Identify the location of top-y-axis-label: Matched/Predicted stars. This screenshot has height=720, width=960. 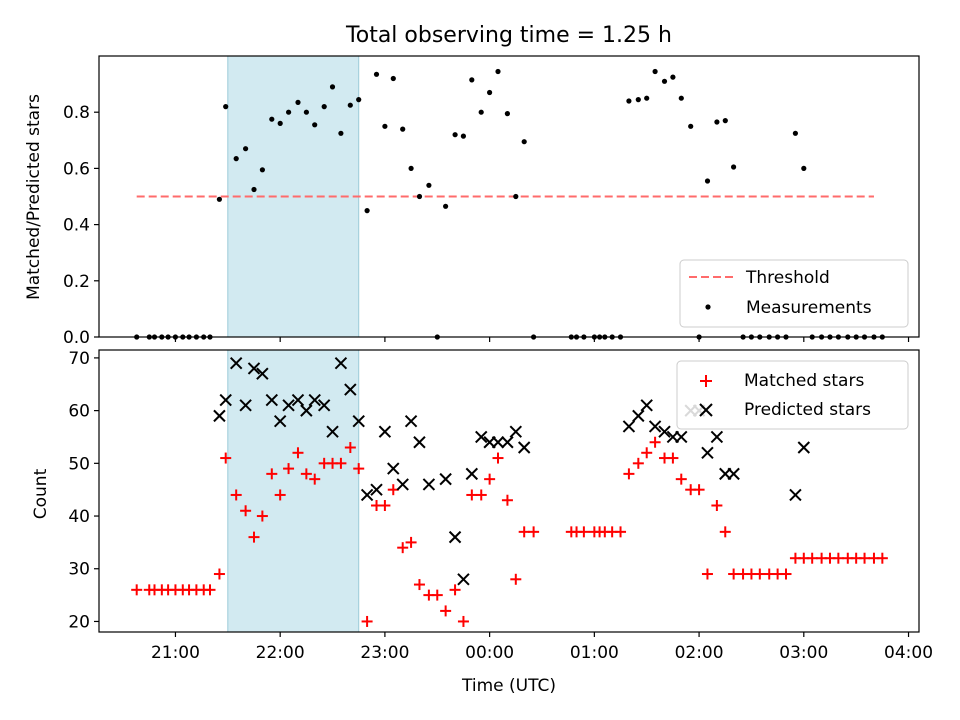
(34, 197).